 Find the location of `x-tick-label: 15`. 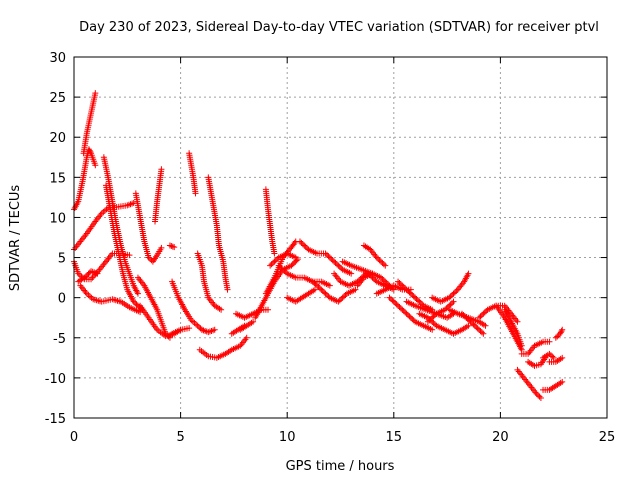

x-tick-label: 15 is located at coordinates (394, 437).